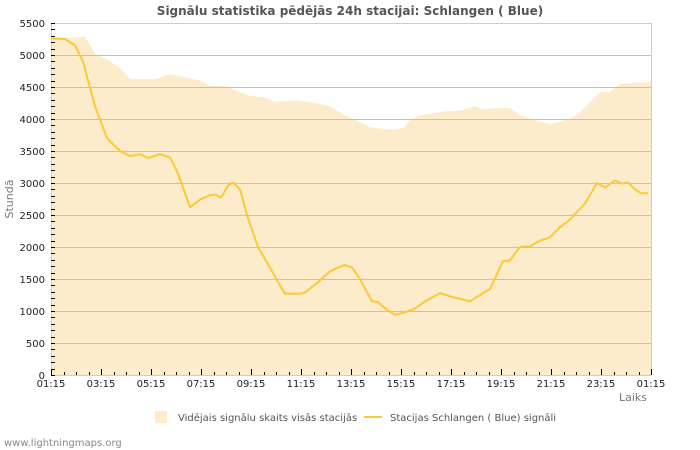  I want to click on legend-line-label: Stacijas Schlangen ( Blue) signāli, so click(473, 418).